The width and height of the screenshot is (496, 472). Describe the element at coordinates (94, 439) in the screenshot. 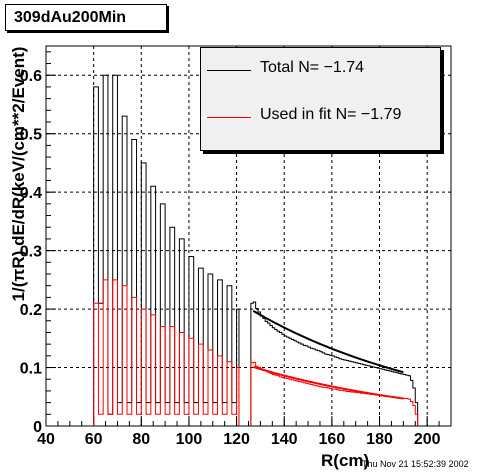

I see `x-tick-label: 60` at that location.